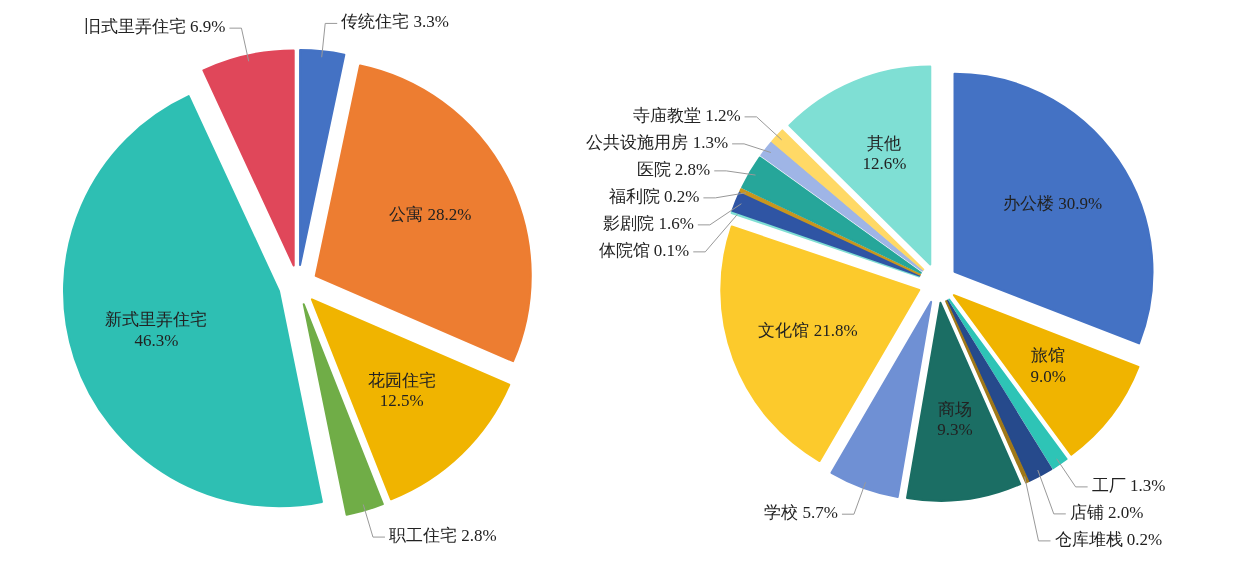  What do you see at coordinates (442, 535) in the screenshot?
I see `slice-label: 职工住宅 2.8%` at bounding box center [442, 535].